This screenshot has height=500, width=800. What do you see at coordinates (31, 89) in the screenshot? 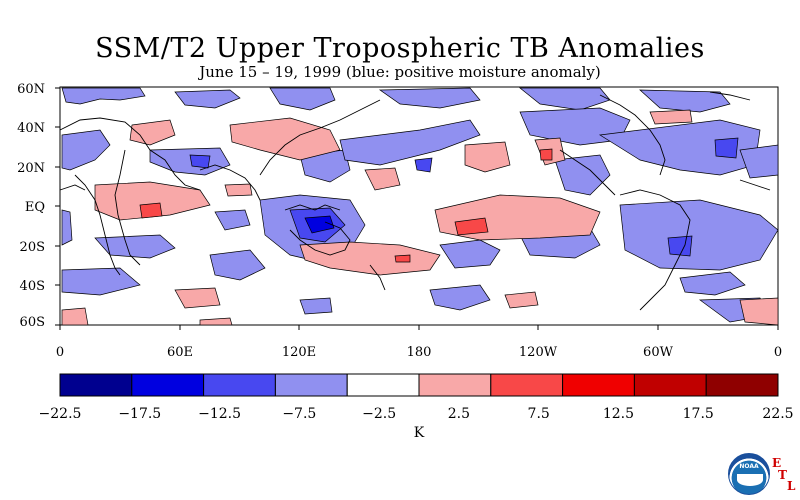
I see `lat-label-60n: 60N` at bounding box center [31, 89].